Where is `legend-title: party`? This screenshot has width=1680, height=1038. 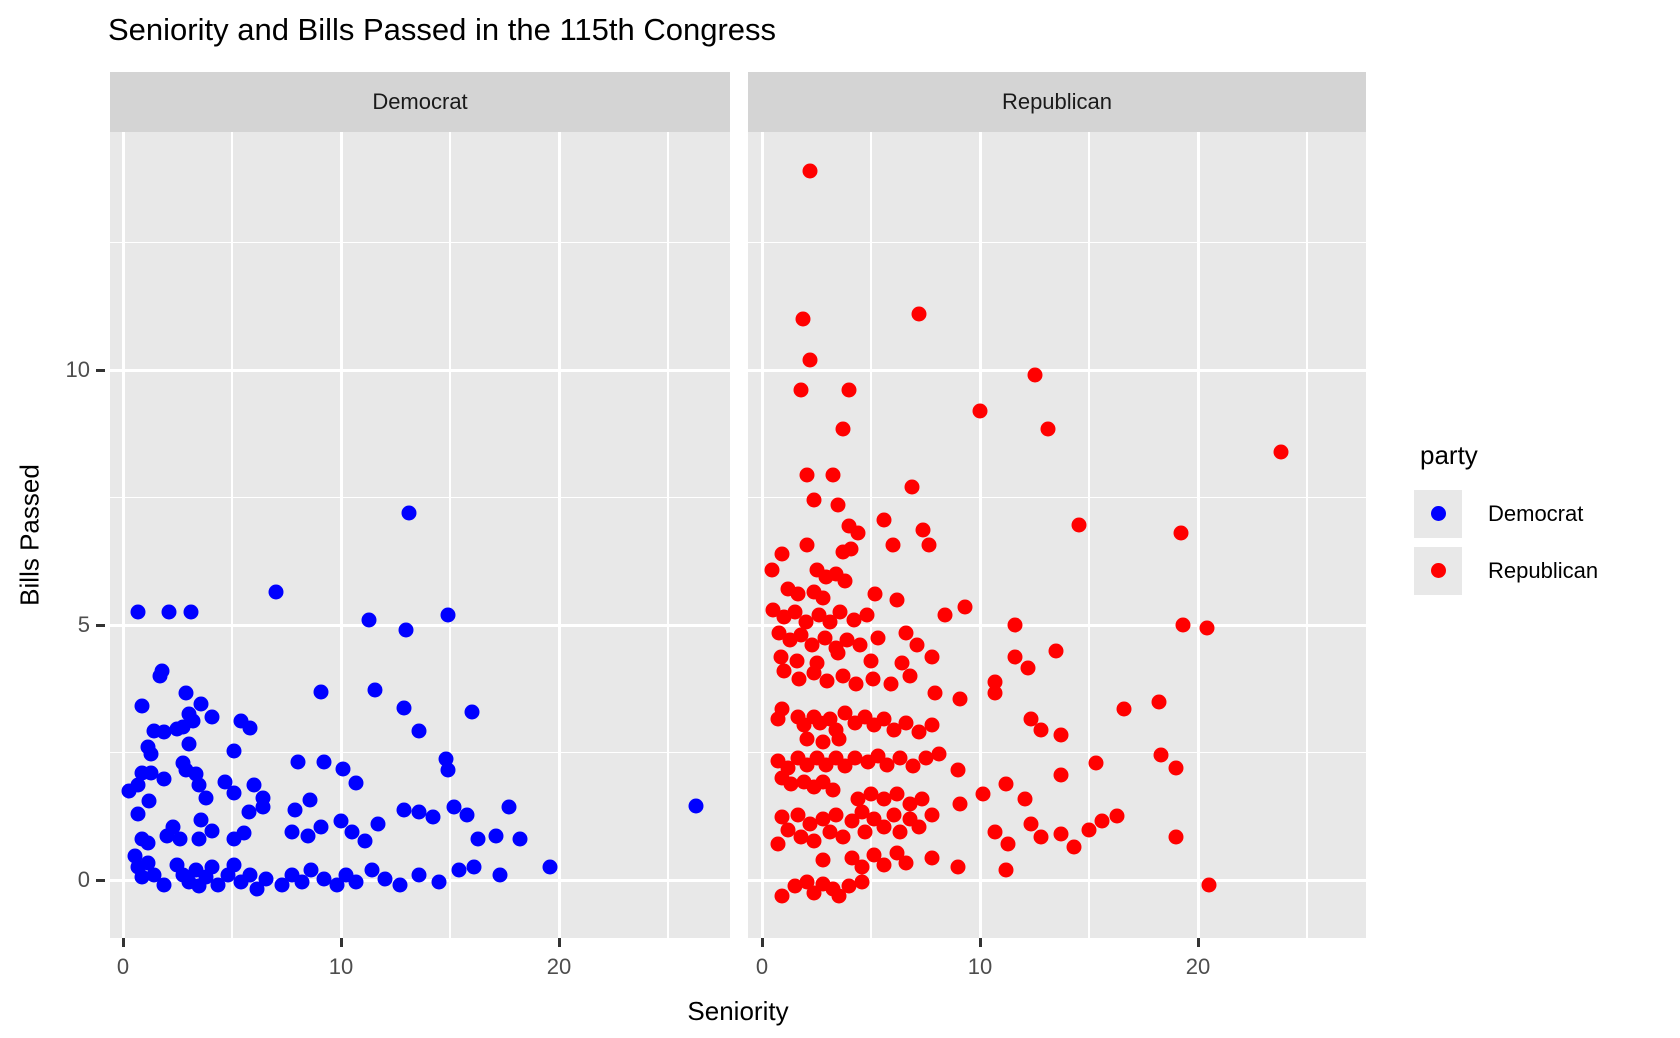 legend-title: party is located at coordinates (1449, 455).